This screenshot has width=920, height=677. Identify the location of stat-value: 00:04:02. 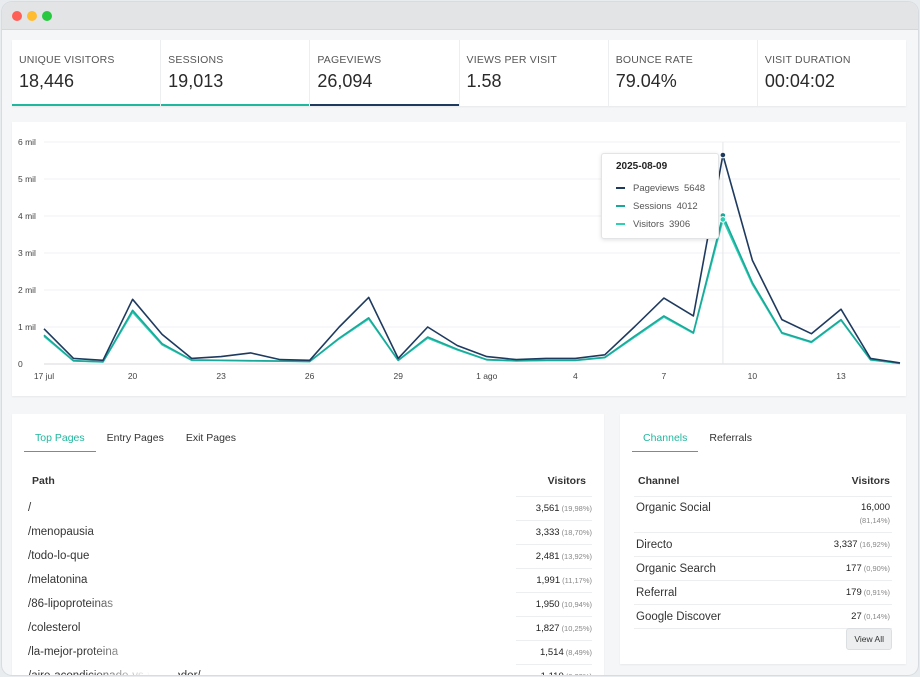
(799, 81).